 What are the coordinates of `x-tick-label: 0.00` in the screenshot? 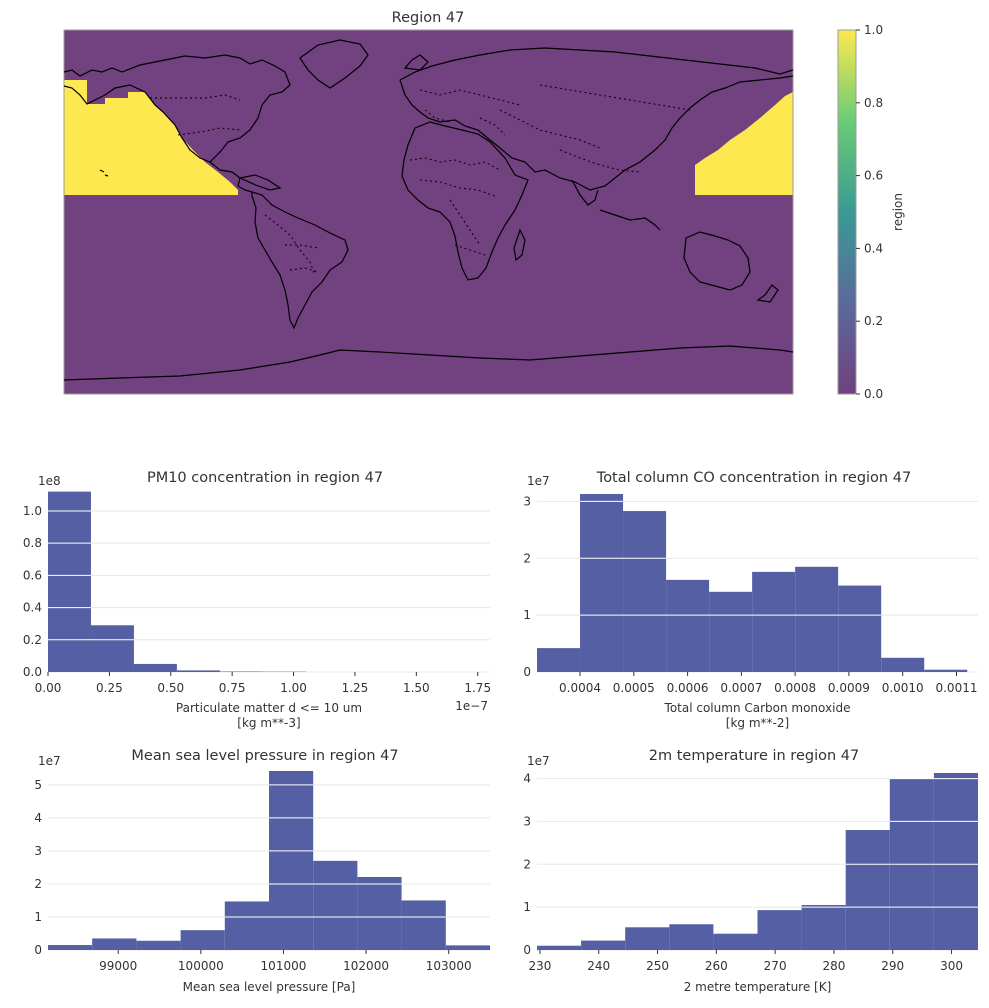 It's located at (48, 688).